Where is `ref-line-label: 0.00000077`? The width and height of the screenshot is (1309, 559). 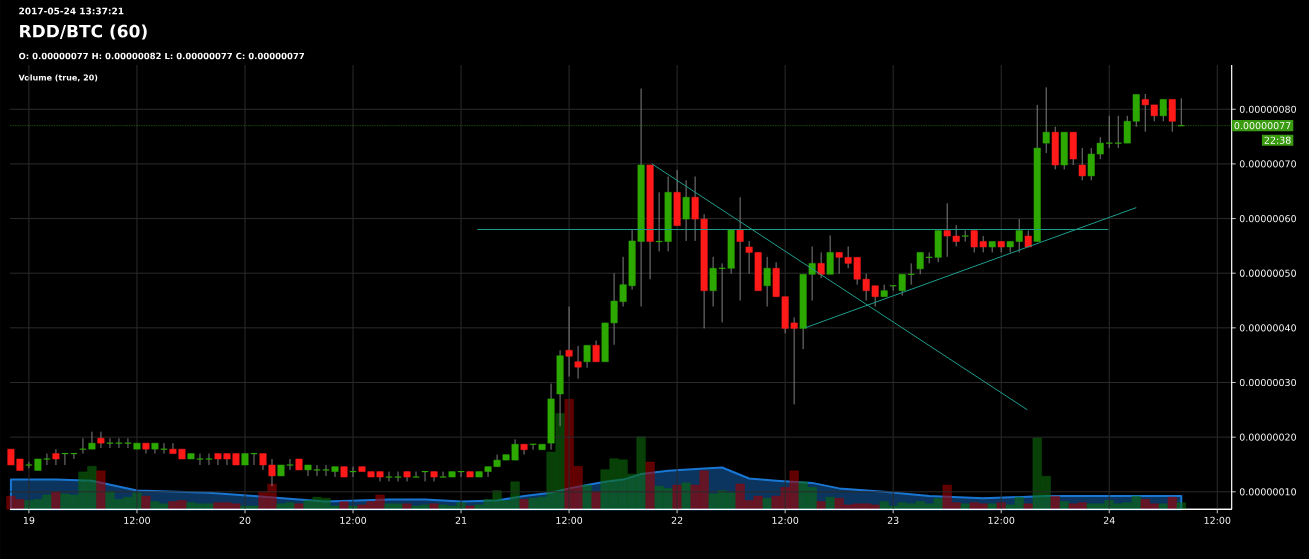
ref-line-label: 0.00000077 is located at coordinates (1262, 126).